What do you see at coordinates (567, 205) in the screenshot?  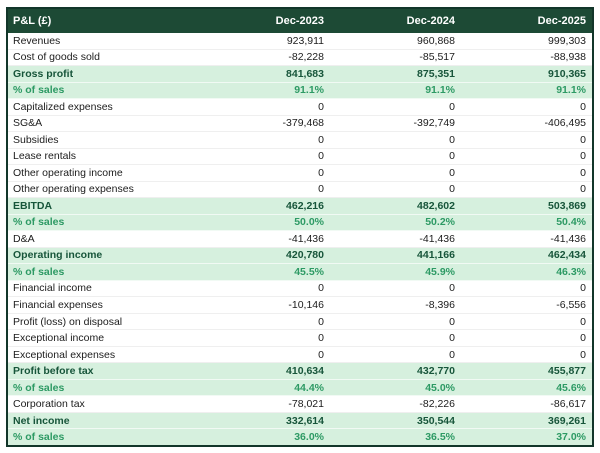 I see `row-value: 503,869` at bounding box center [567, 205].